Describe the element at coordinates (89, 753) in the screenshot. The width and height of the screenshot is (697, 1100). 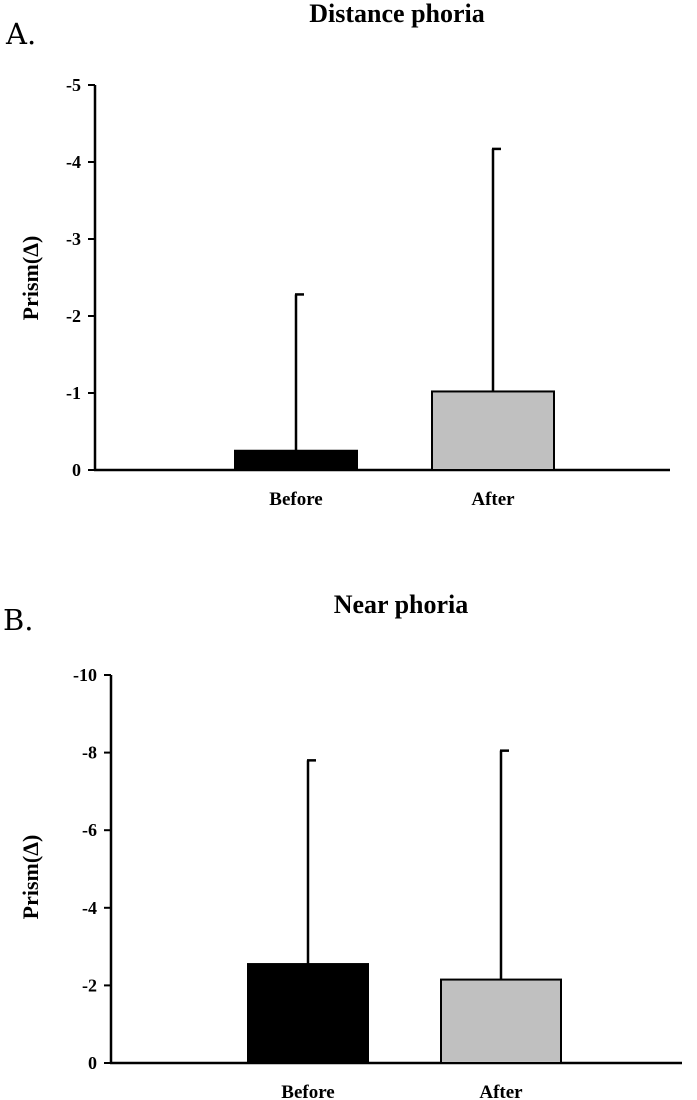
I see `y-tick-label: -8` at that location.